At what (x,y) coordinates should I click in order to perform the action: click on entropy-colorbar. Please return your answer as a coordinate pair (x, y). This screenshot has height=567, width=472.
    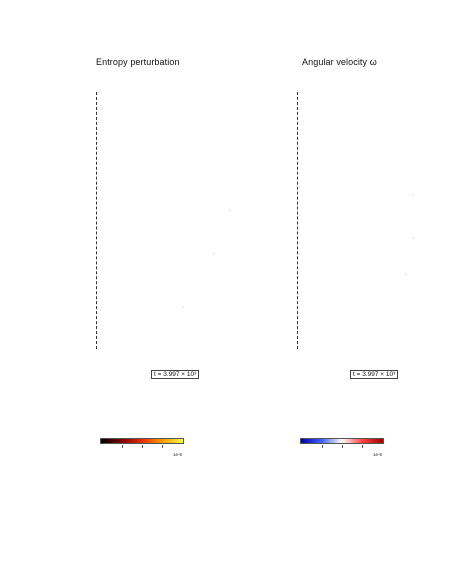
    Looking at the image, I should click on (142, 441).